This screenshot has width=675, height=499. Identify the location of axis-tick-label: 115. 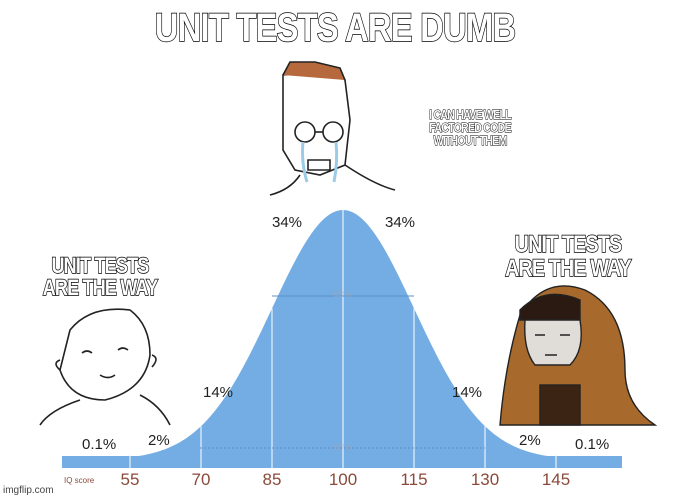
(414, 479).